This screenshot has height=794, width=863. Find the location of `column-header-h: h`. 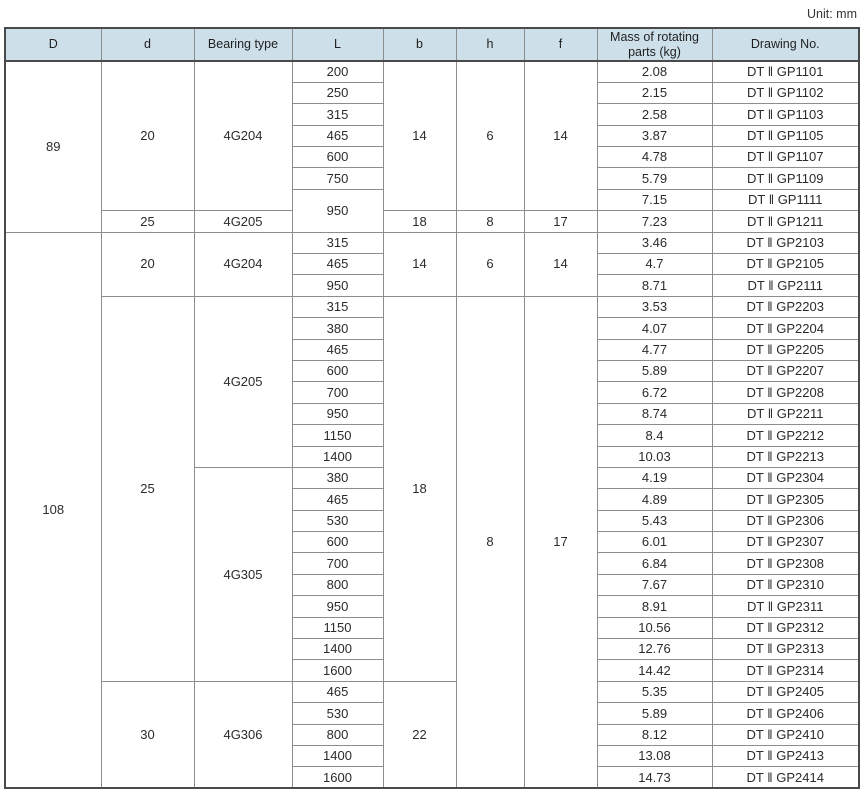

column-header-h: h is located at coordinates (490, 44).